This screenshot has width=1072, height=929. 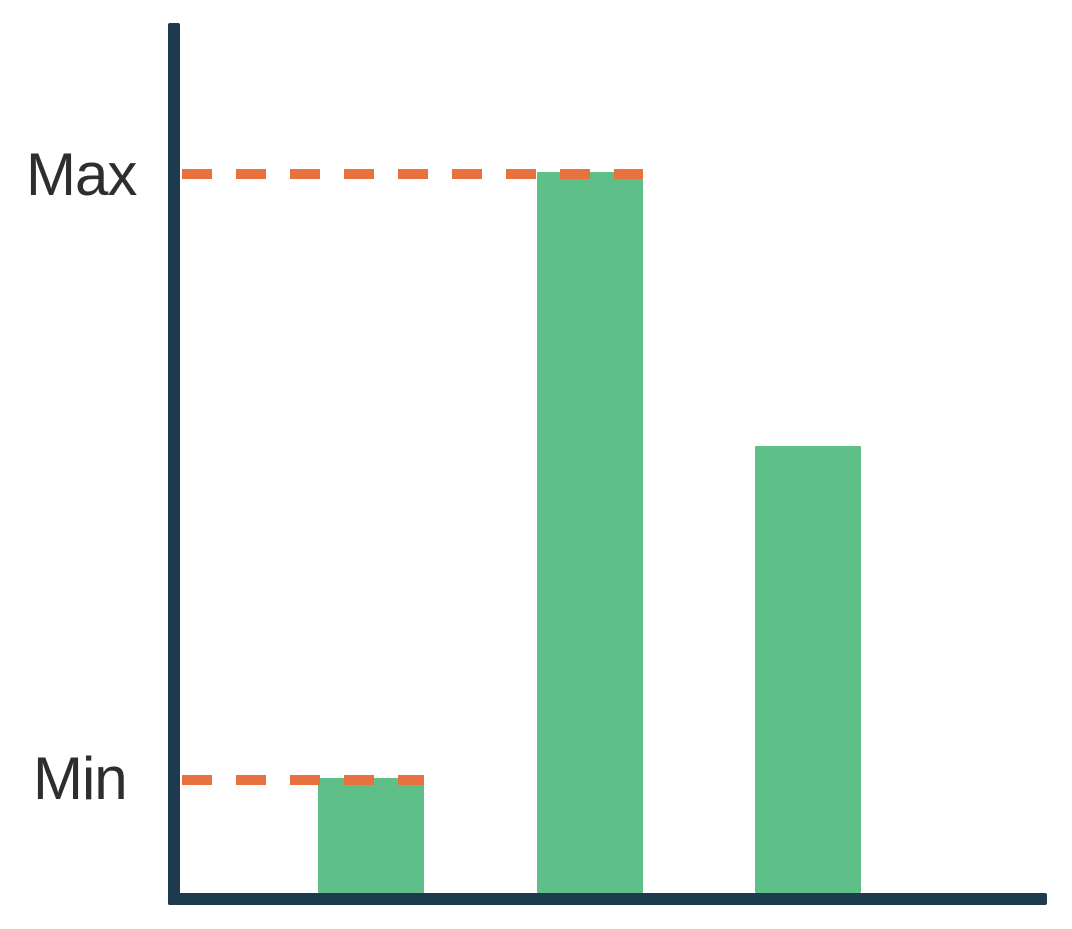 What do you see at coordinates (174, 464) in the screenshot?
I see `y-axis` at bounding box center [174, 464].